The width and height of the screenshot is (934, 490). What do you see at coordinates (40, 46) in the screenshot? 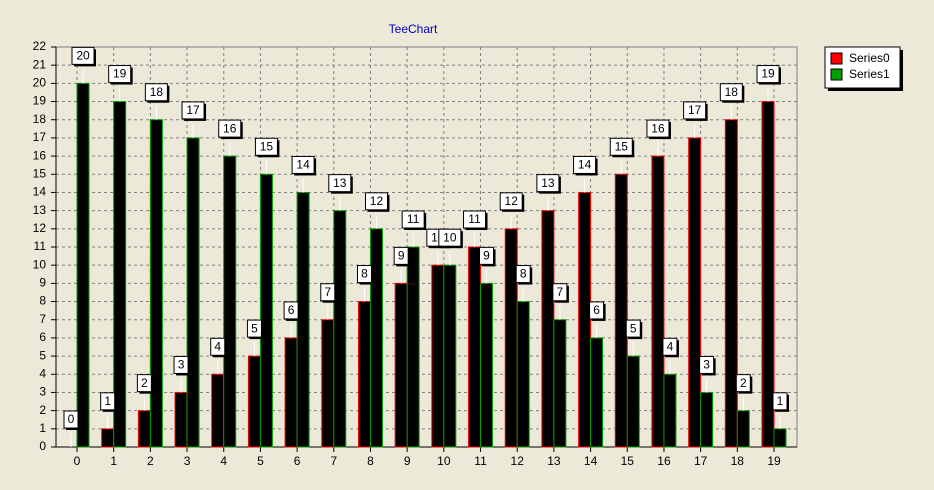
I see `y-tick-label: 22` at bounding box center [40, 46].